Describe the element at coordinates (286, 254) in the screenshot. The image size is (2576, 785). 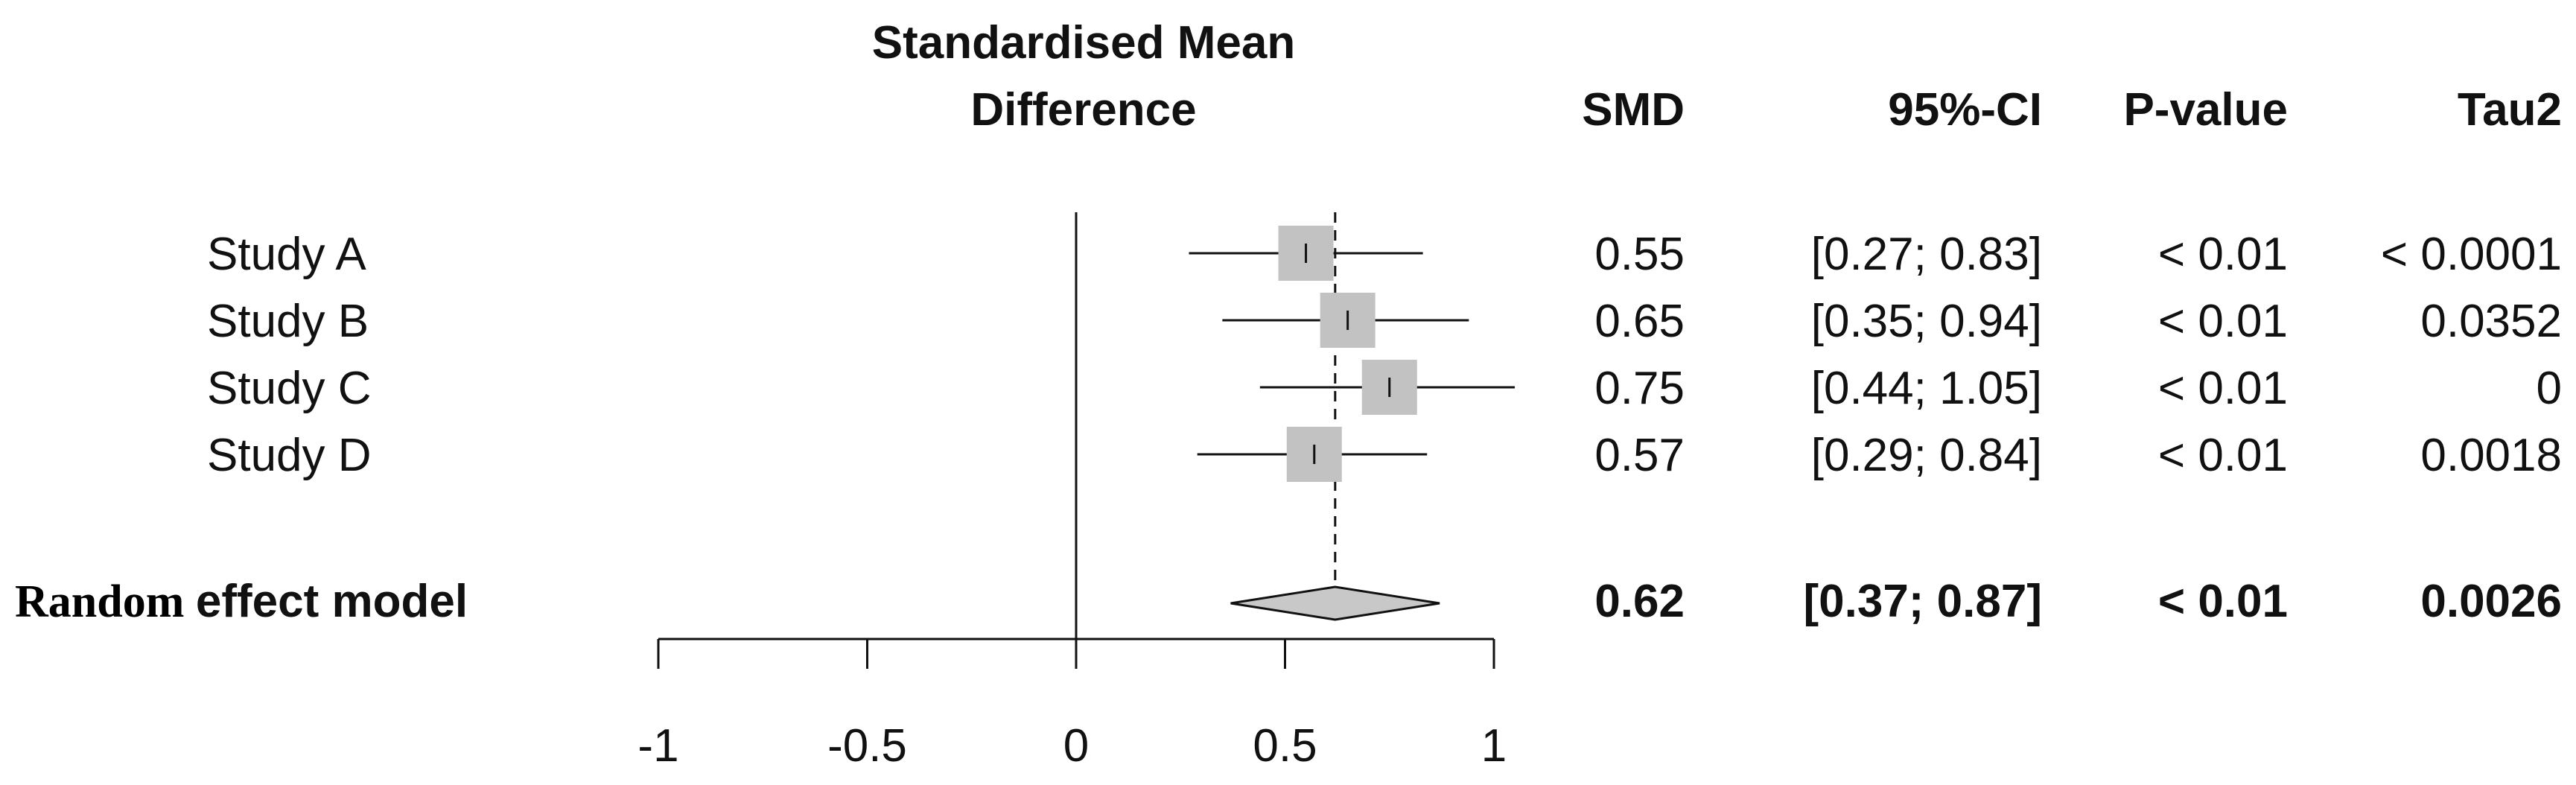
I see `study-label: Study A` at that location.